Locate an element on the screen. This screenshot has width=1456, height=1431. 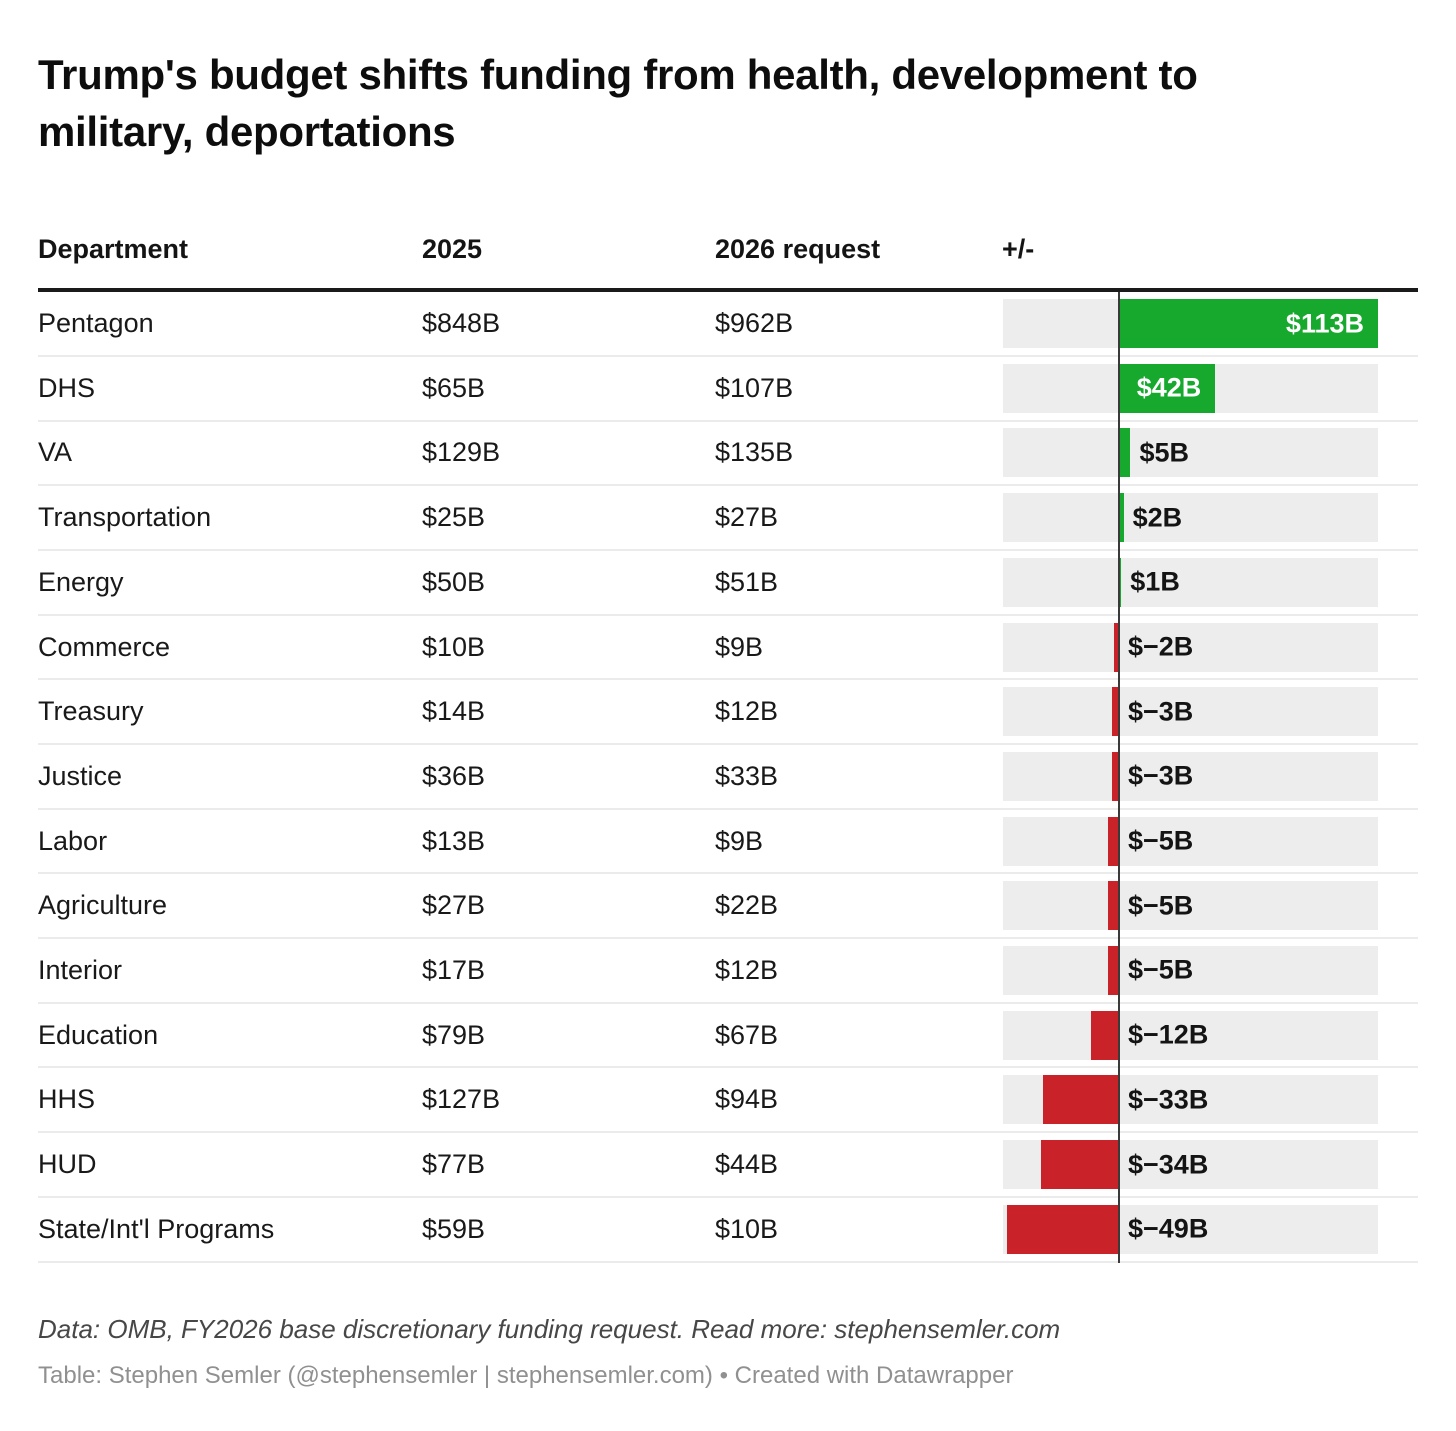
department-cell: HHS is located at coordinates (67, 1099).